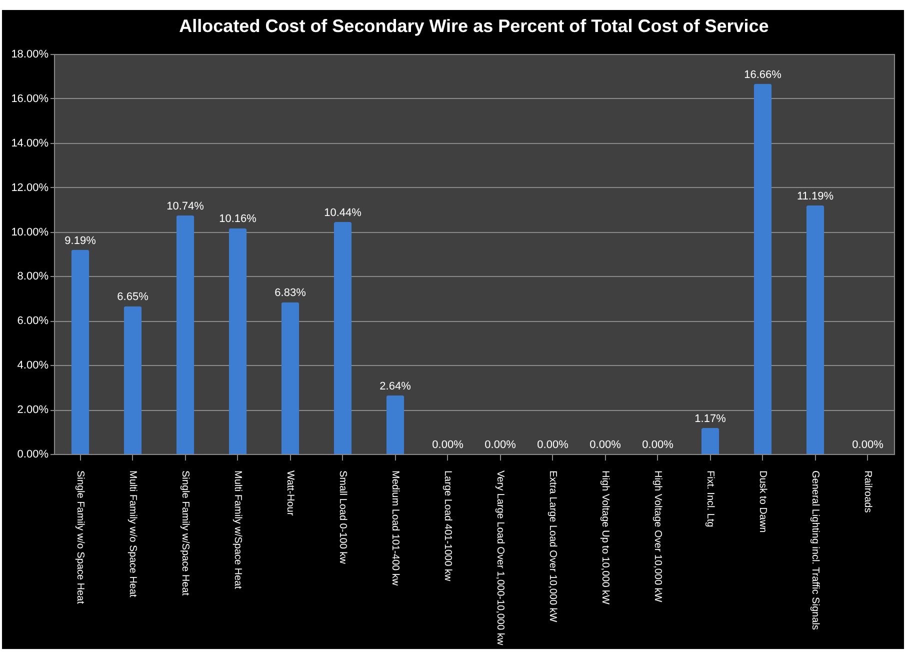 The width and height of the screenshot is (919, 670). I want to click on data-label: 6.65%, so click(133, 297).